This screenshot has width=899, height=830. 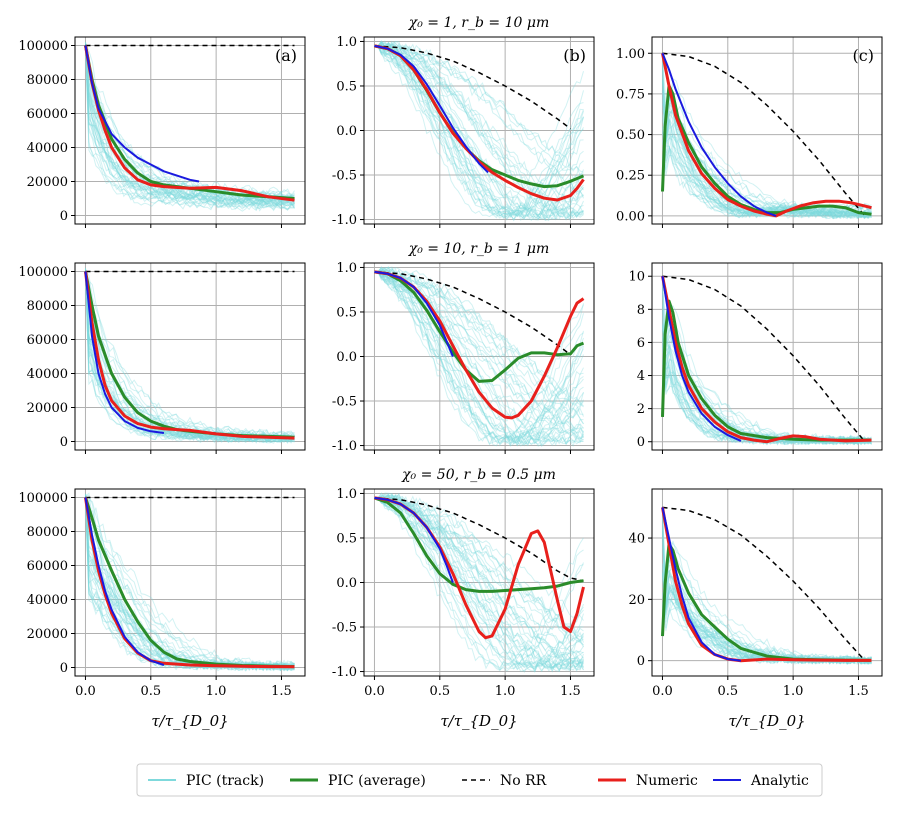 I want to click on y-tick-label: 4, so click(x=641, y=376).